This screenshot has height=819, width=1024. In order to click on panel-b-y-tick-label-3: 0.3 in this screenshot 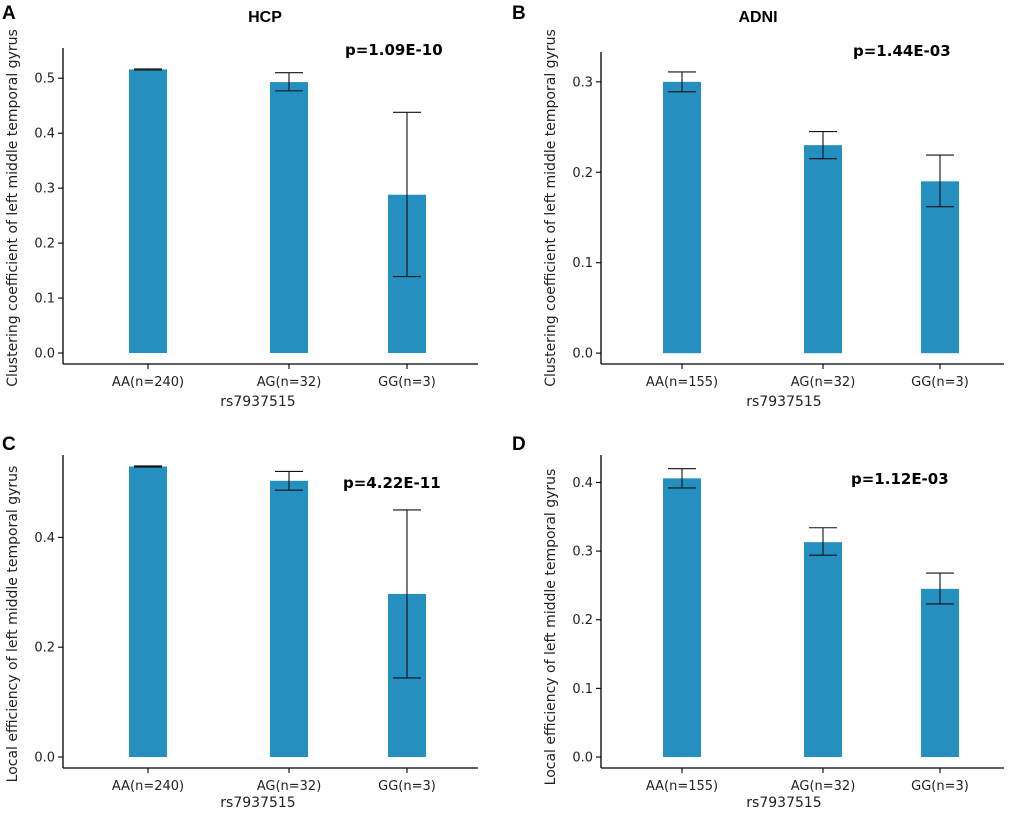, I will do `click(582, 82)`.